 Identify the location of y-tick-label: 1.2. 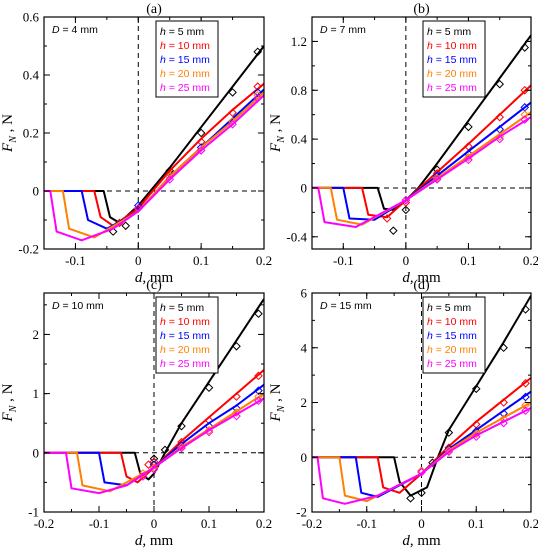
(299, 41).